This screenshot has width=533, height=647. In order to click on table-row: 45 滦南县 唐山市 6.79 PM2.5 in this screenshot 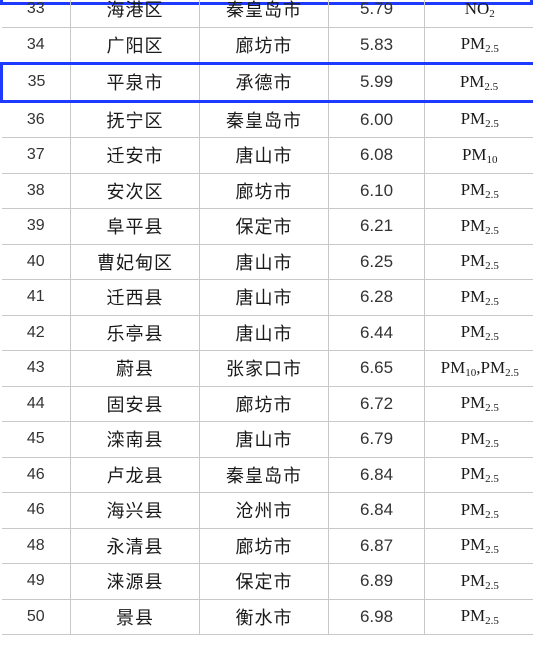, I will do `click(267, 439)`.